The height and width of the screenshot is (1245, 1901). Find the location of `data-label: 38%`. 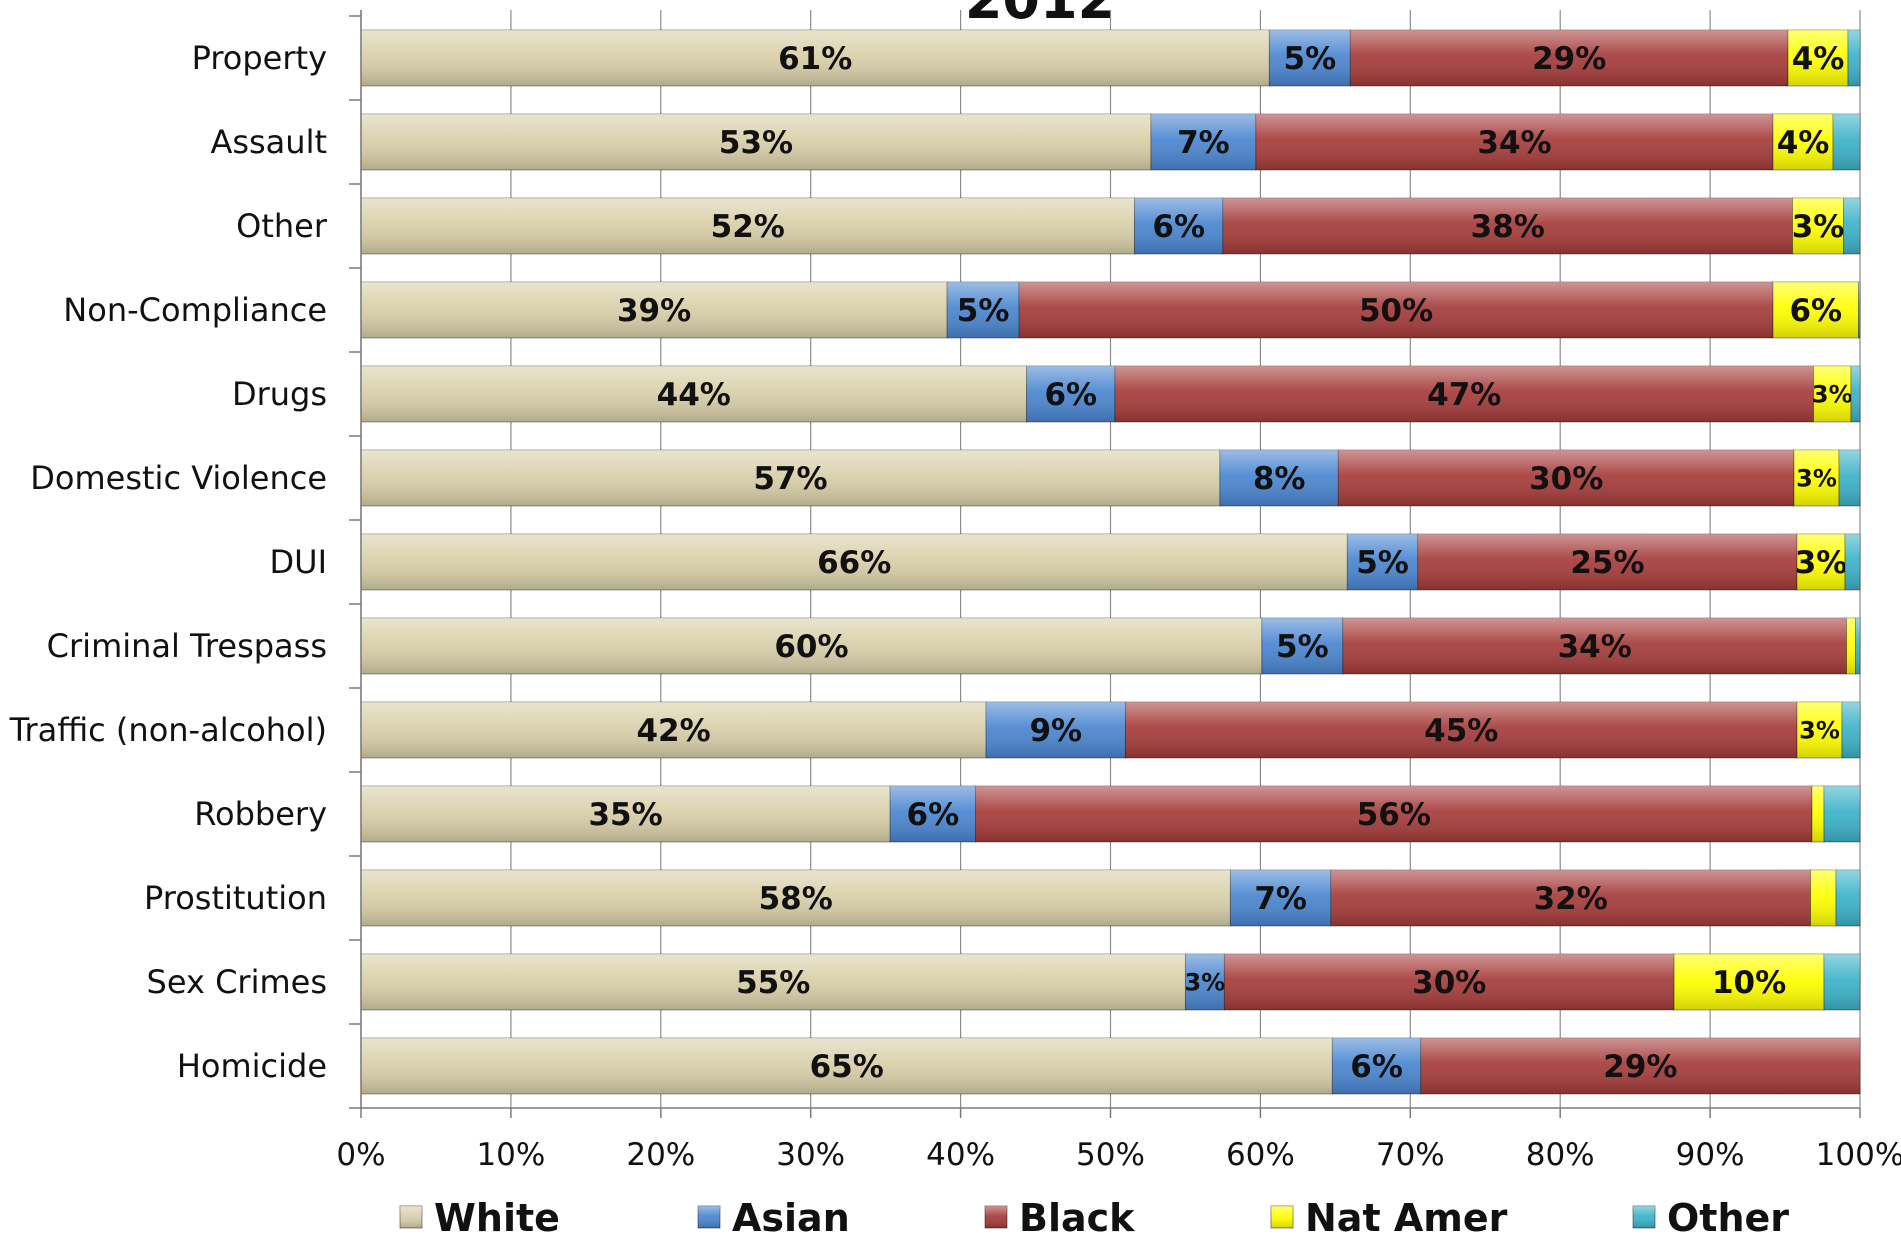

data-label: 38% is located at coordinates (1508, 227).